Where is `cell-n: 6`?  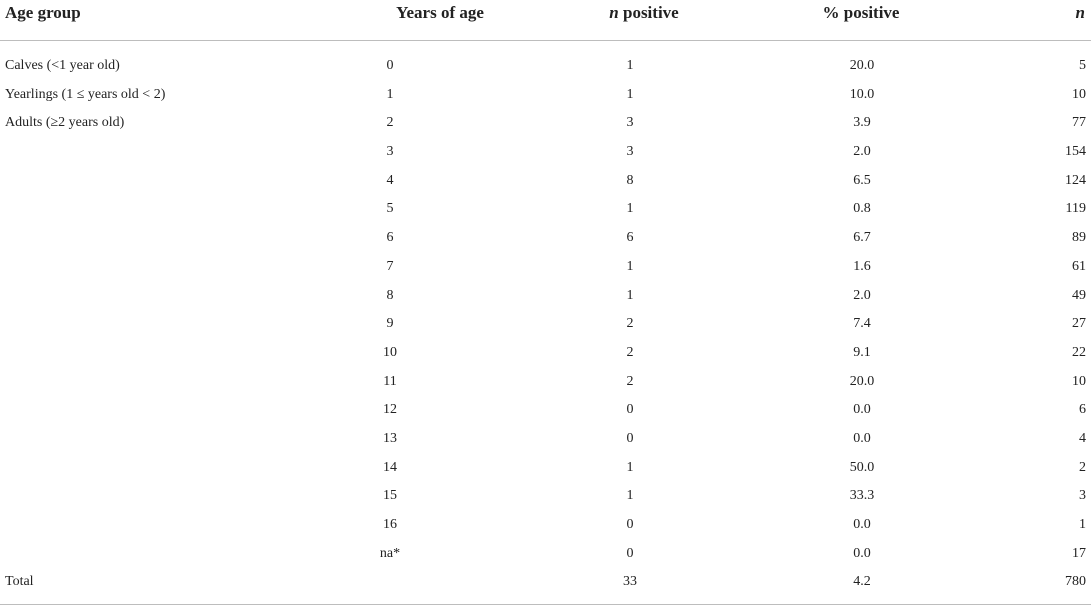
cell-n: 6 is located at coordinates (1082, 410).